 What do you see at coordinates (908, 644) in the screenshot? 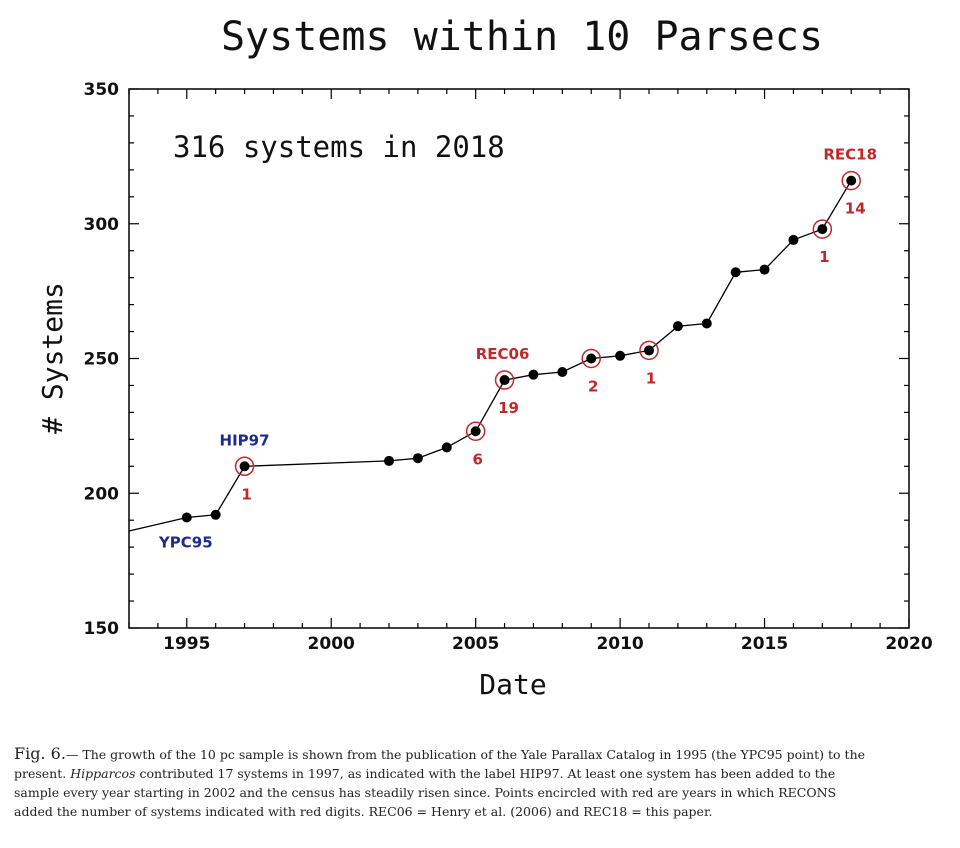
I see `x-tick-label: 2020` at bounding box center [908, 644].